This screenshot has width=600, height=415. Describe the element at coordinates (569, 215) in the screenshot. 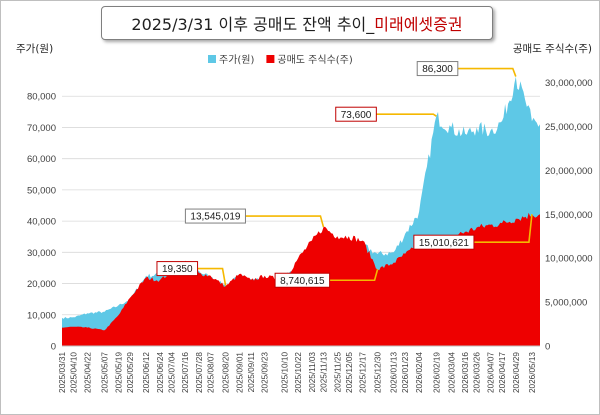

I see `right-tick-label: 15,000,000` at that location.